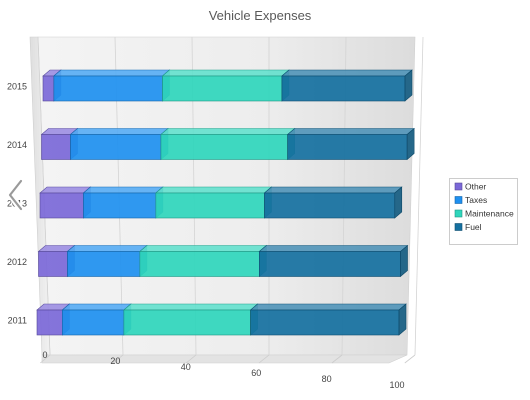 Image resolution: width=530 pixels, height=400 pixels. What do you see at coordinates (396, 385) in the screenshot?
I see `x-tick-label: 100` at bounding box center [396, 385].